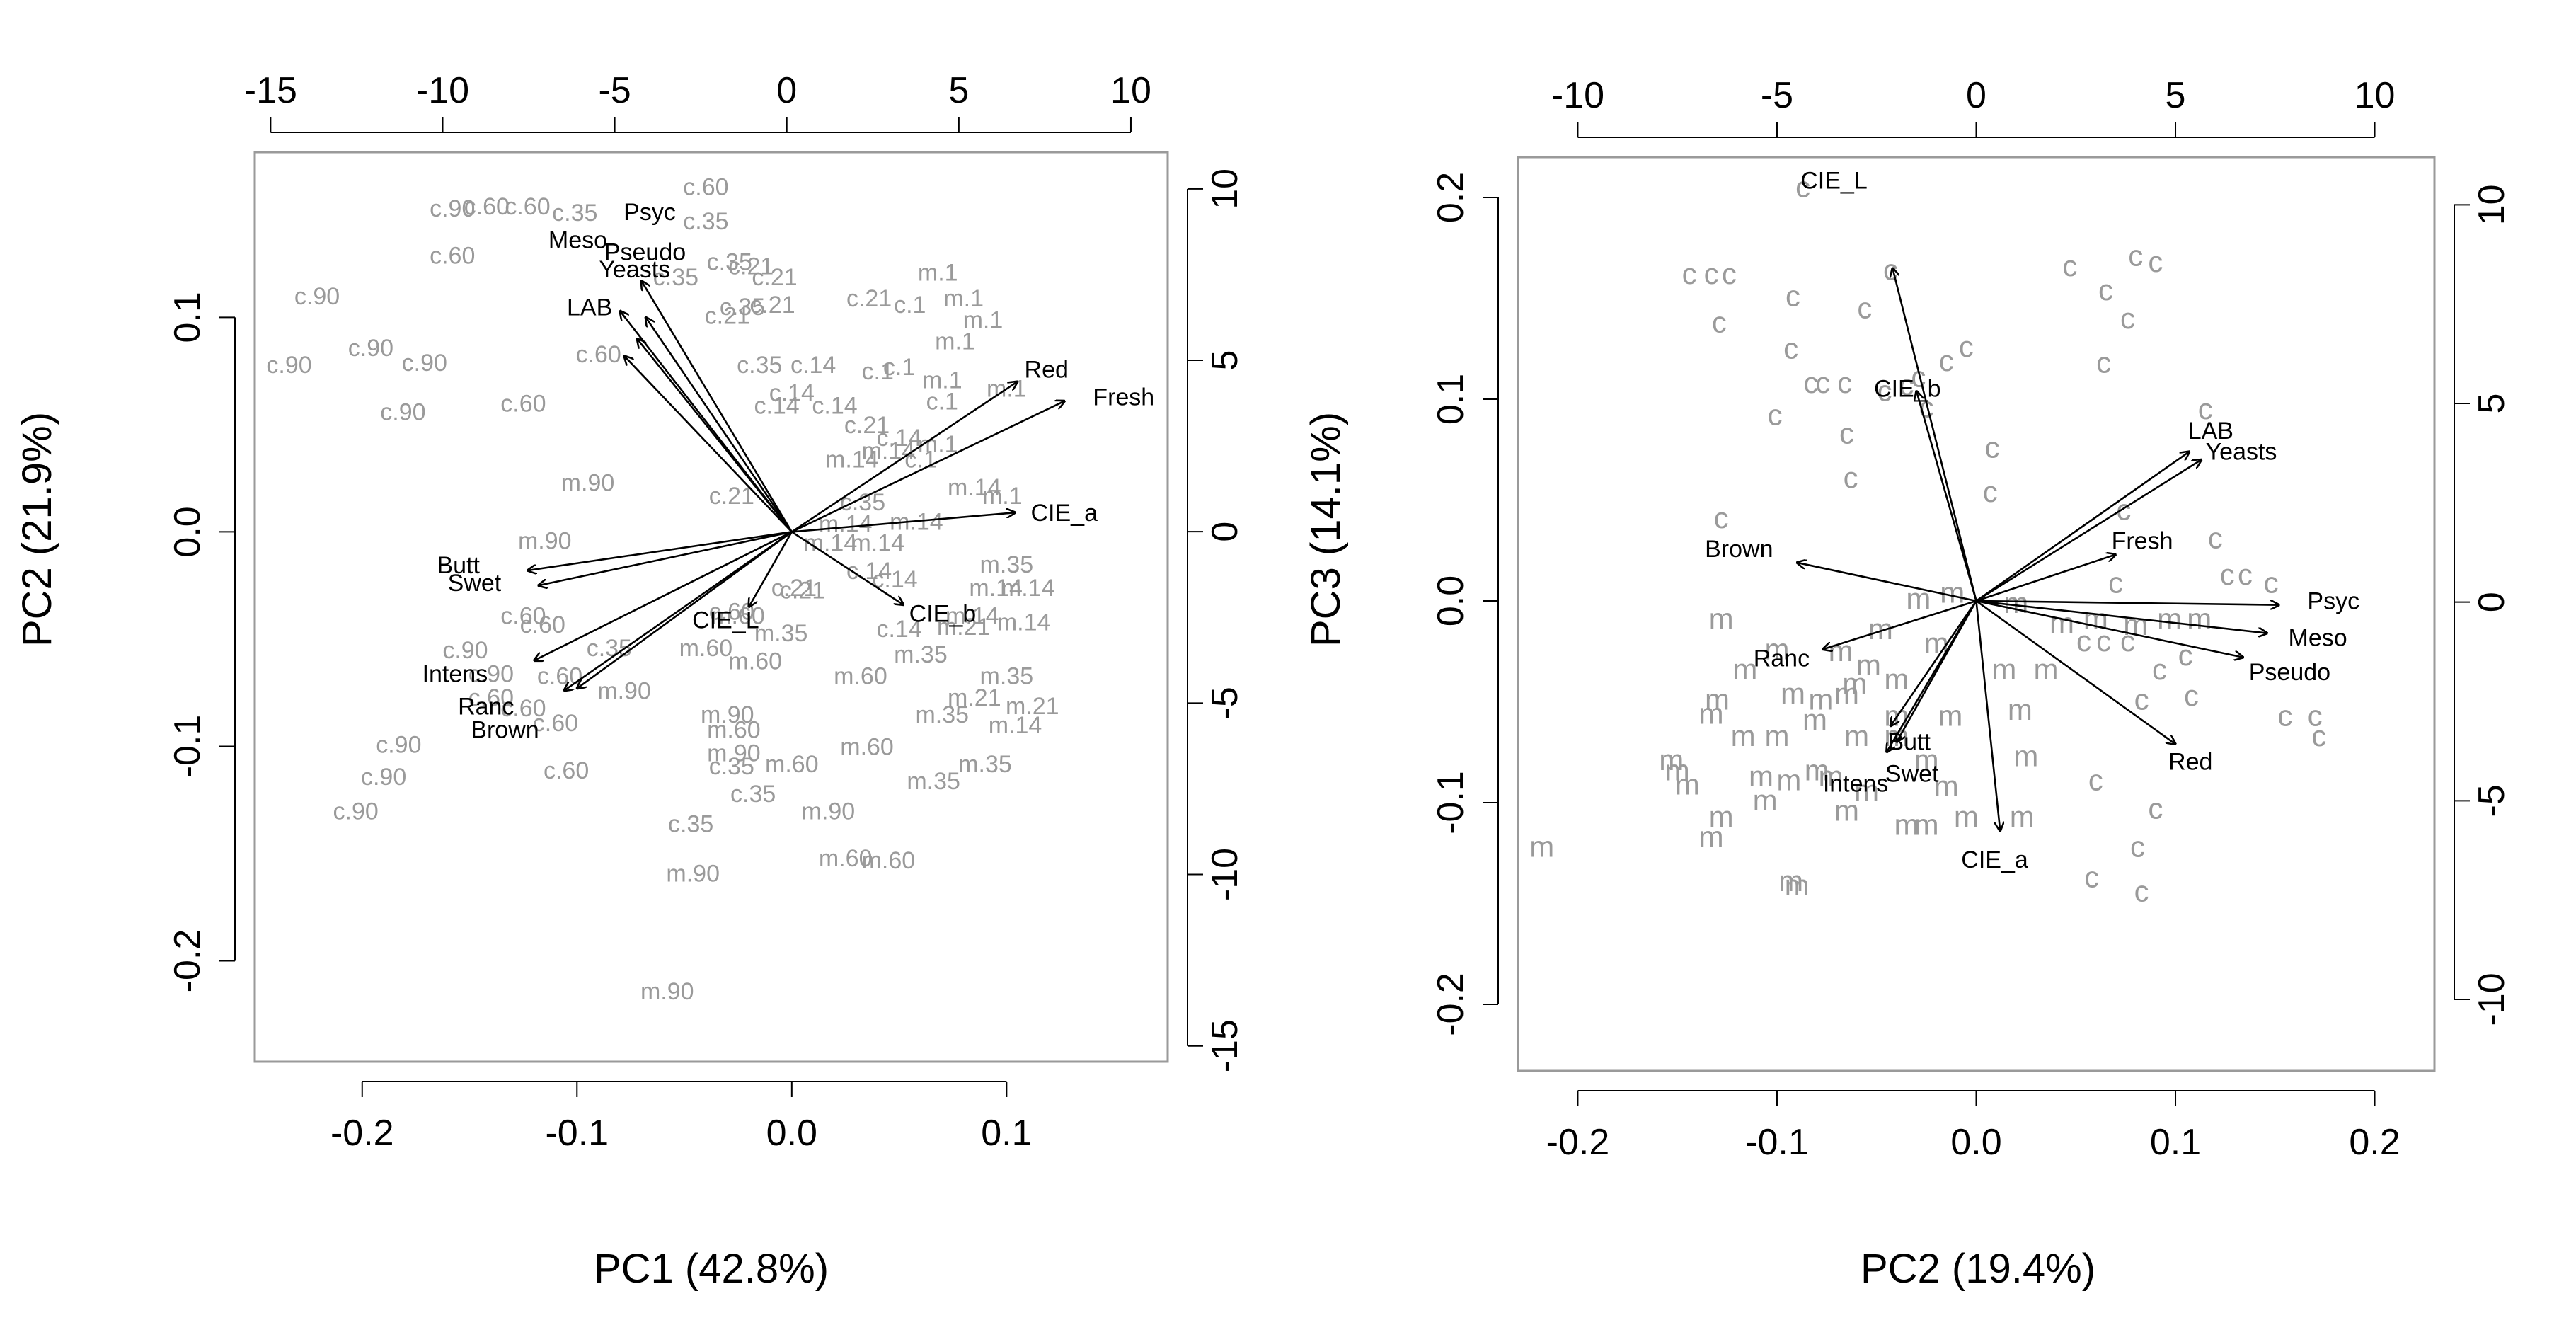 This screenshot has width=2576, height=1325. I want to click on top-tick-label: 5, so click(959, 91).